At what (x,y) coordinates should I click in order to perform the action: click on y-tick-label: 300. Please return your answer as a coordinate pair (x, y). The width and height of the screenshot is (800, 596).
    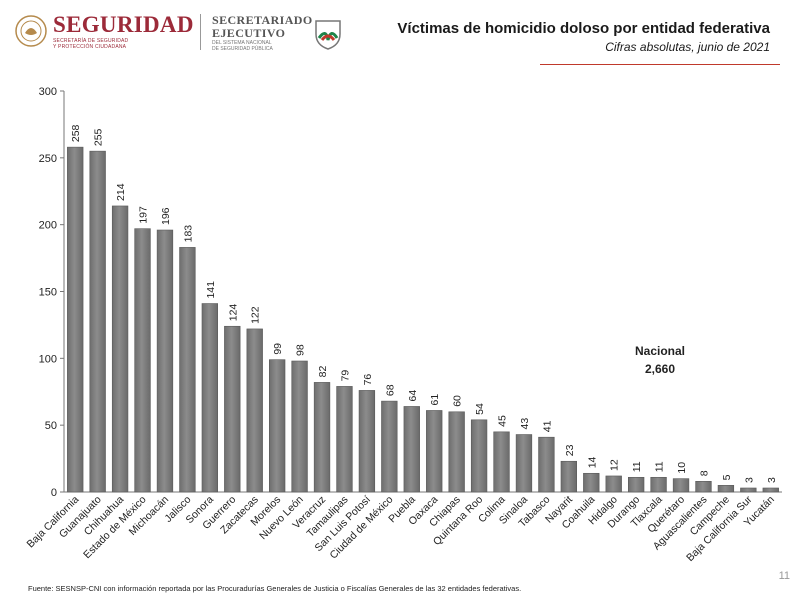
    Looking at the image, I should click on (48, 92).